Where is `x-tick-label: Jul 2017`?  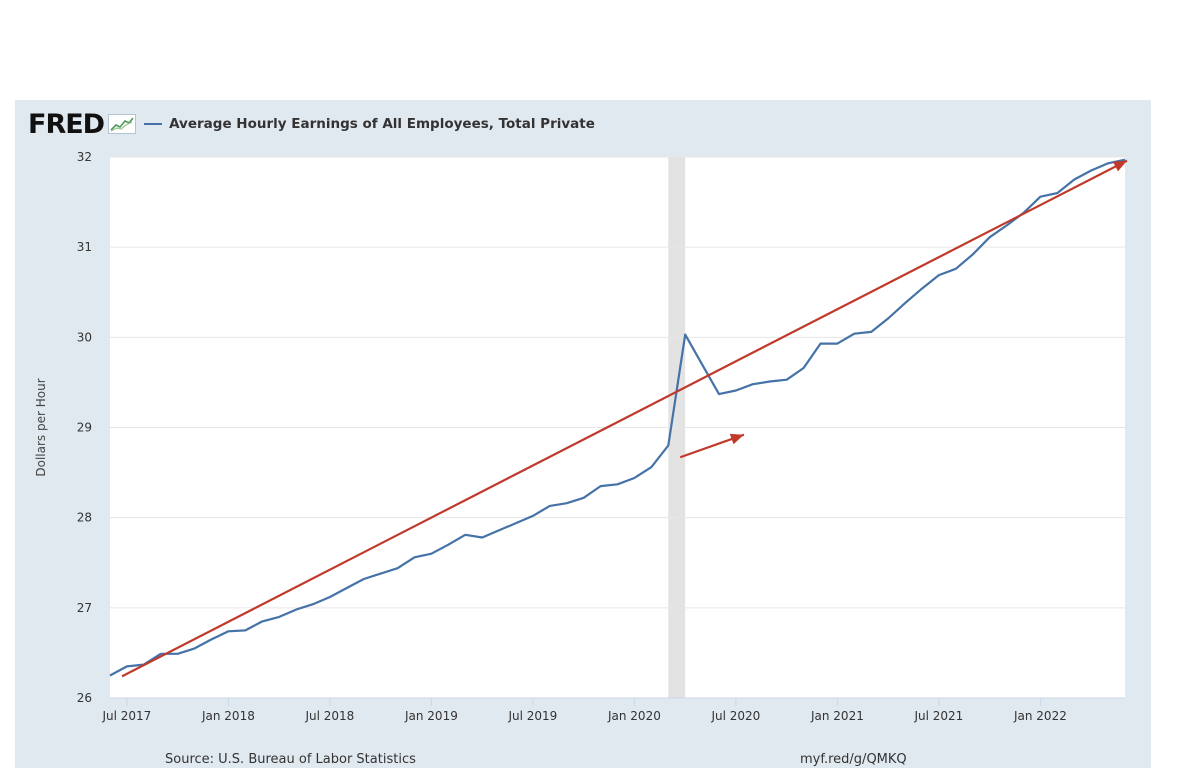
x-tick-label: Jul 2017 is located at coordinates (126, 716).